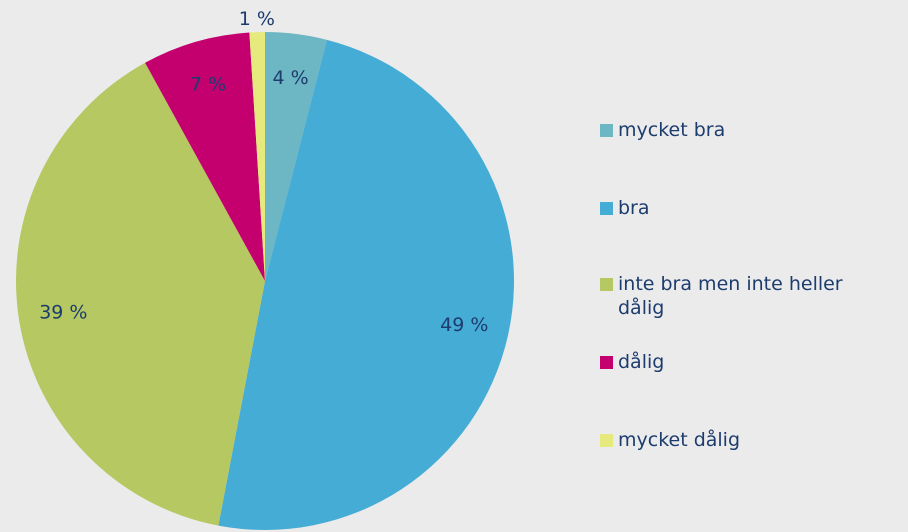 The width and height of the screenshot is (908, 532). What do you see at coordinates (290, 78) in the screenshot?
I see `data-label: 4 %` at bounding box center [290, 78].